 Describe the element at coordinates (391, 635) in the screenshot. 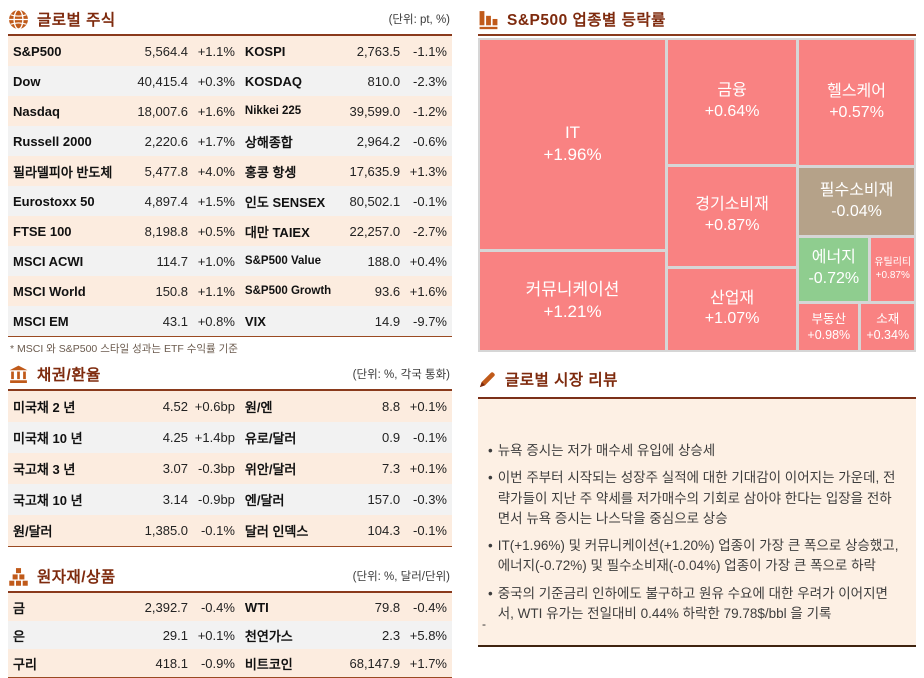

I see `instrument-value: 2.3` at that location.